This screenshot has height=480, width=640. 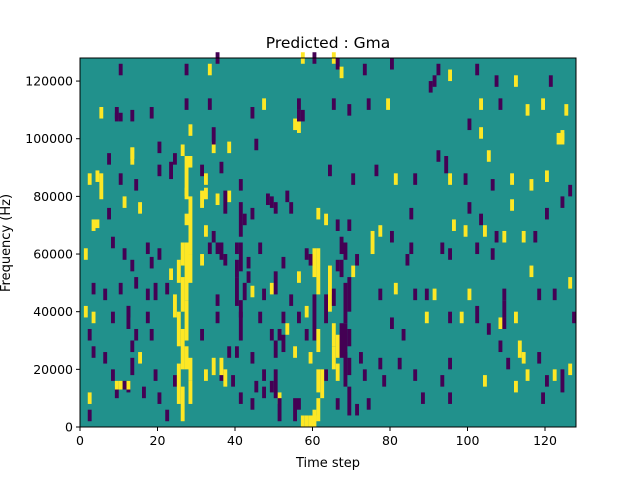 I want to click on y-tick-label: 60000, so click(x=53, y=254).